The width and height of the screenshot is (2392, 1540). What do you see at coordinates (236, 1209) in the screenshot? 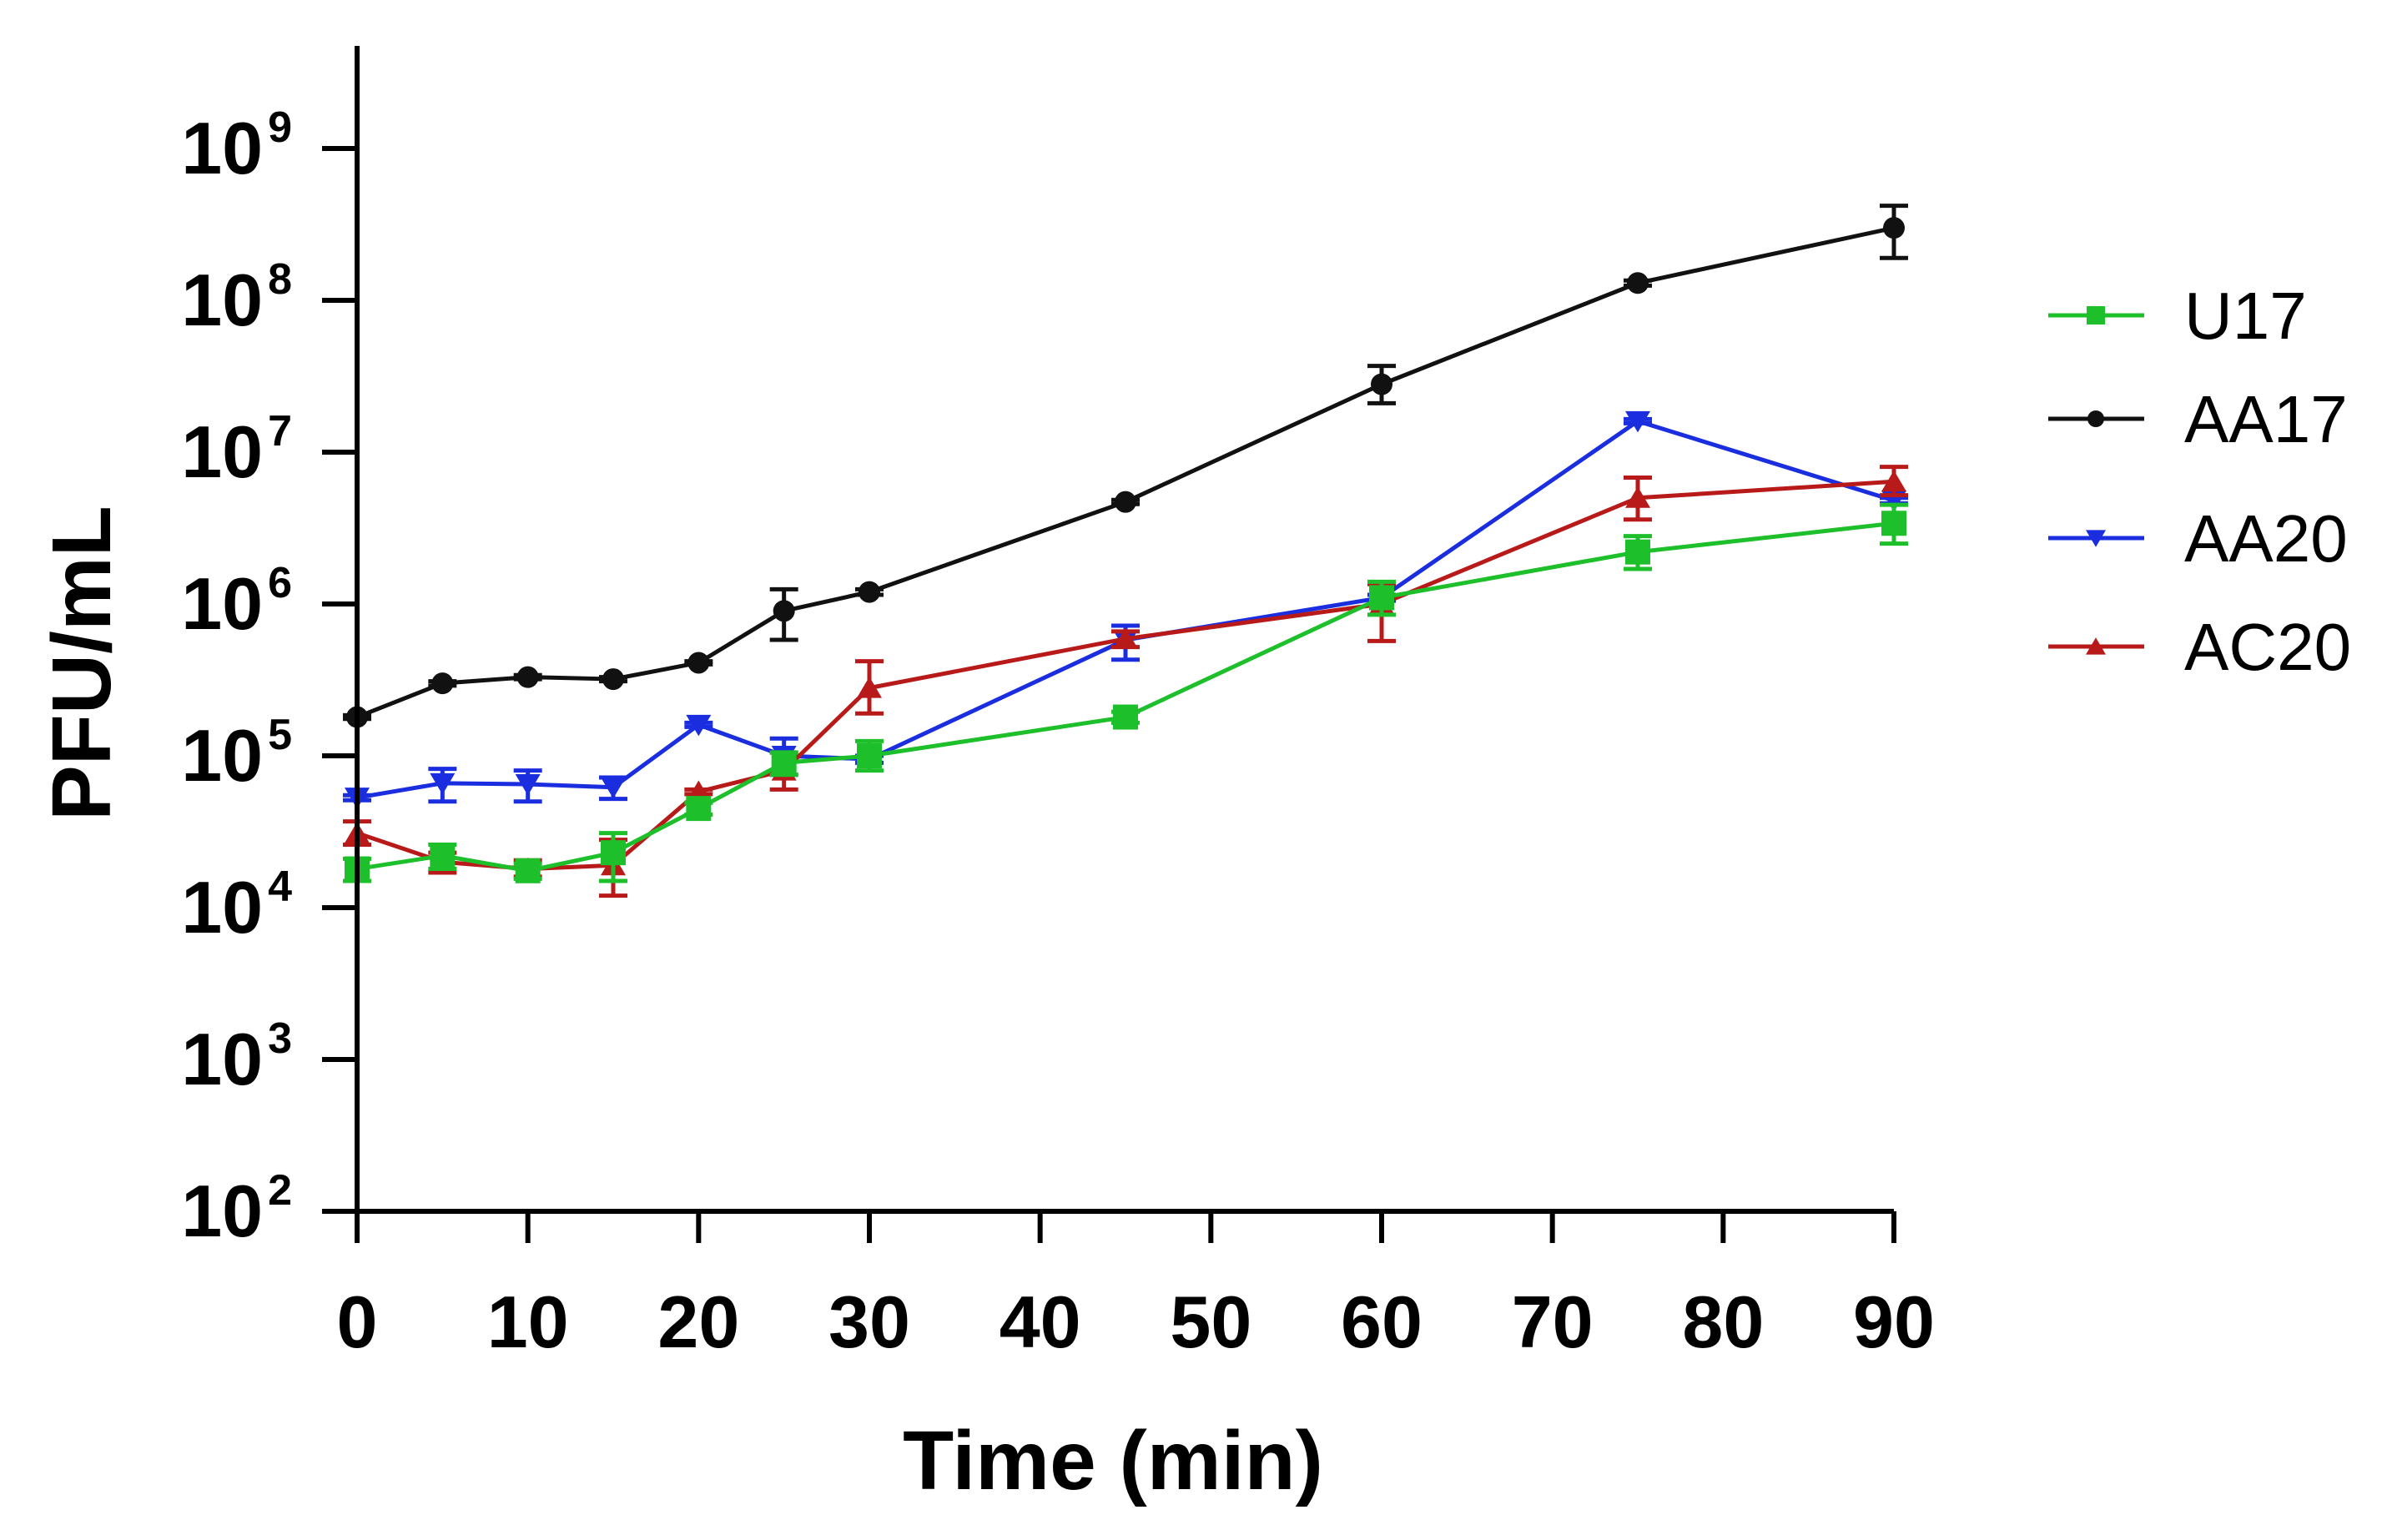
I see `y-tick-label: 10 2` at bounding box center [236, 1209].